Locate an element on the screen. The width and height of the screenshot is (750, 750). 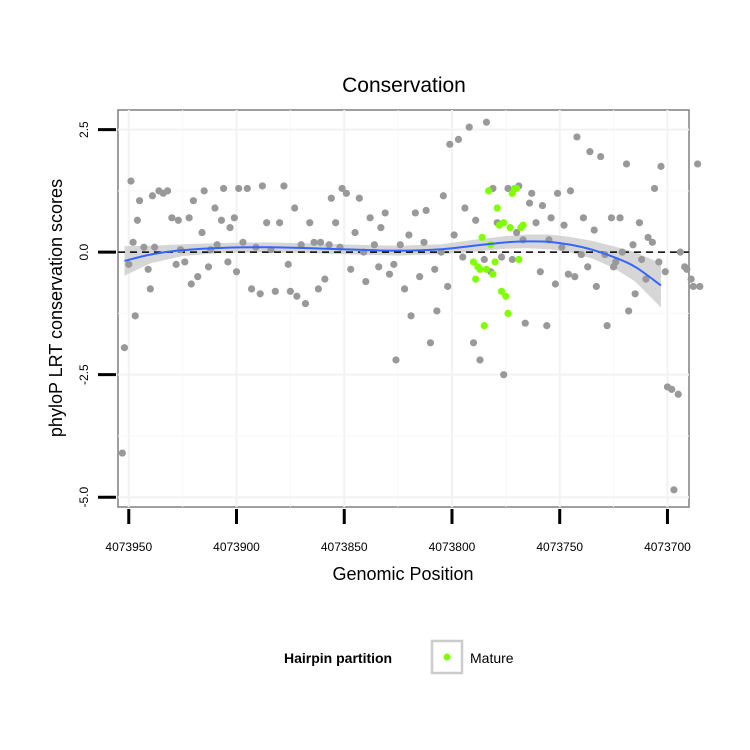
y-axis-label: phyloP LRT conservation scores is located at coordinates (56, 308).